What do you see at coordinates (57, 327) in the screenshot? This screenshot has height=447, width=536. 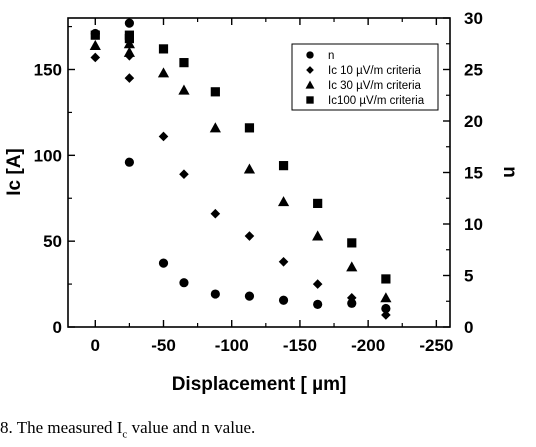 I see `y-tick-label: 0` at bounding box center [57, 327].